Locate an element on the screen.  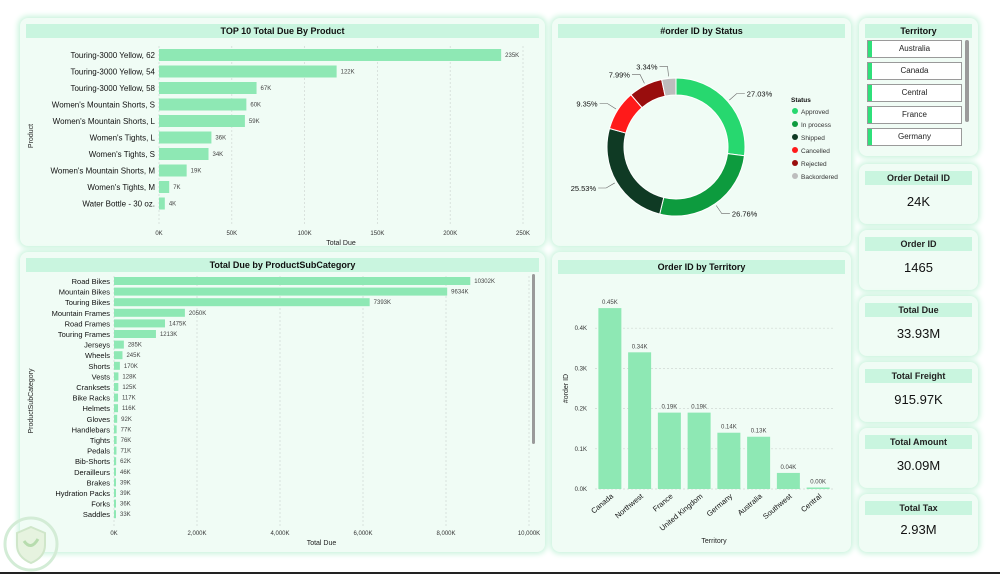
x-tick-label: 4,000K is located at coordinates (279, 534).